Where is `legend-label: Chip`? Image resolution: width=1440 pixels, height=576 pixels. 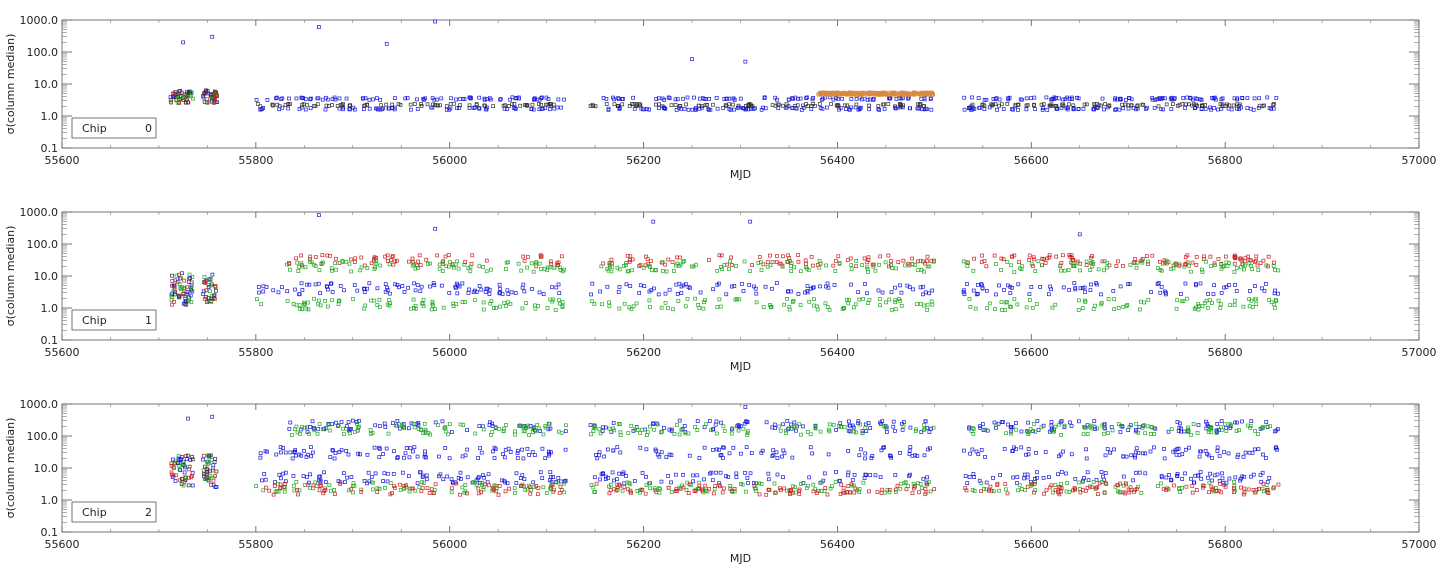
legend-label: Chip is located at coordinates (94, 320).